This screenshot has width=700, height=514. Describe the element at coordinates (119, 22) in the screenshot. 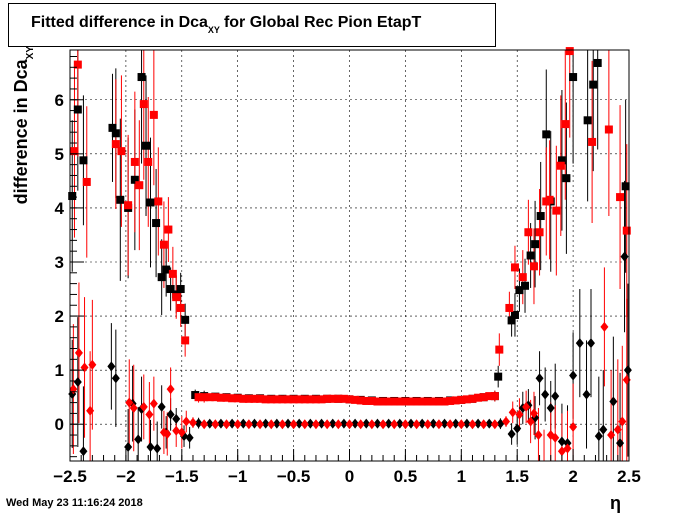

I see `chart-title-main: Fitted difference in Dca` at that location.